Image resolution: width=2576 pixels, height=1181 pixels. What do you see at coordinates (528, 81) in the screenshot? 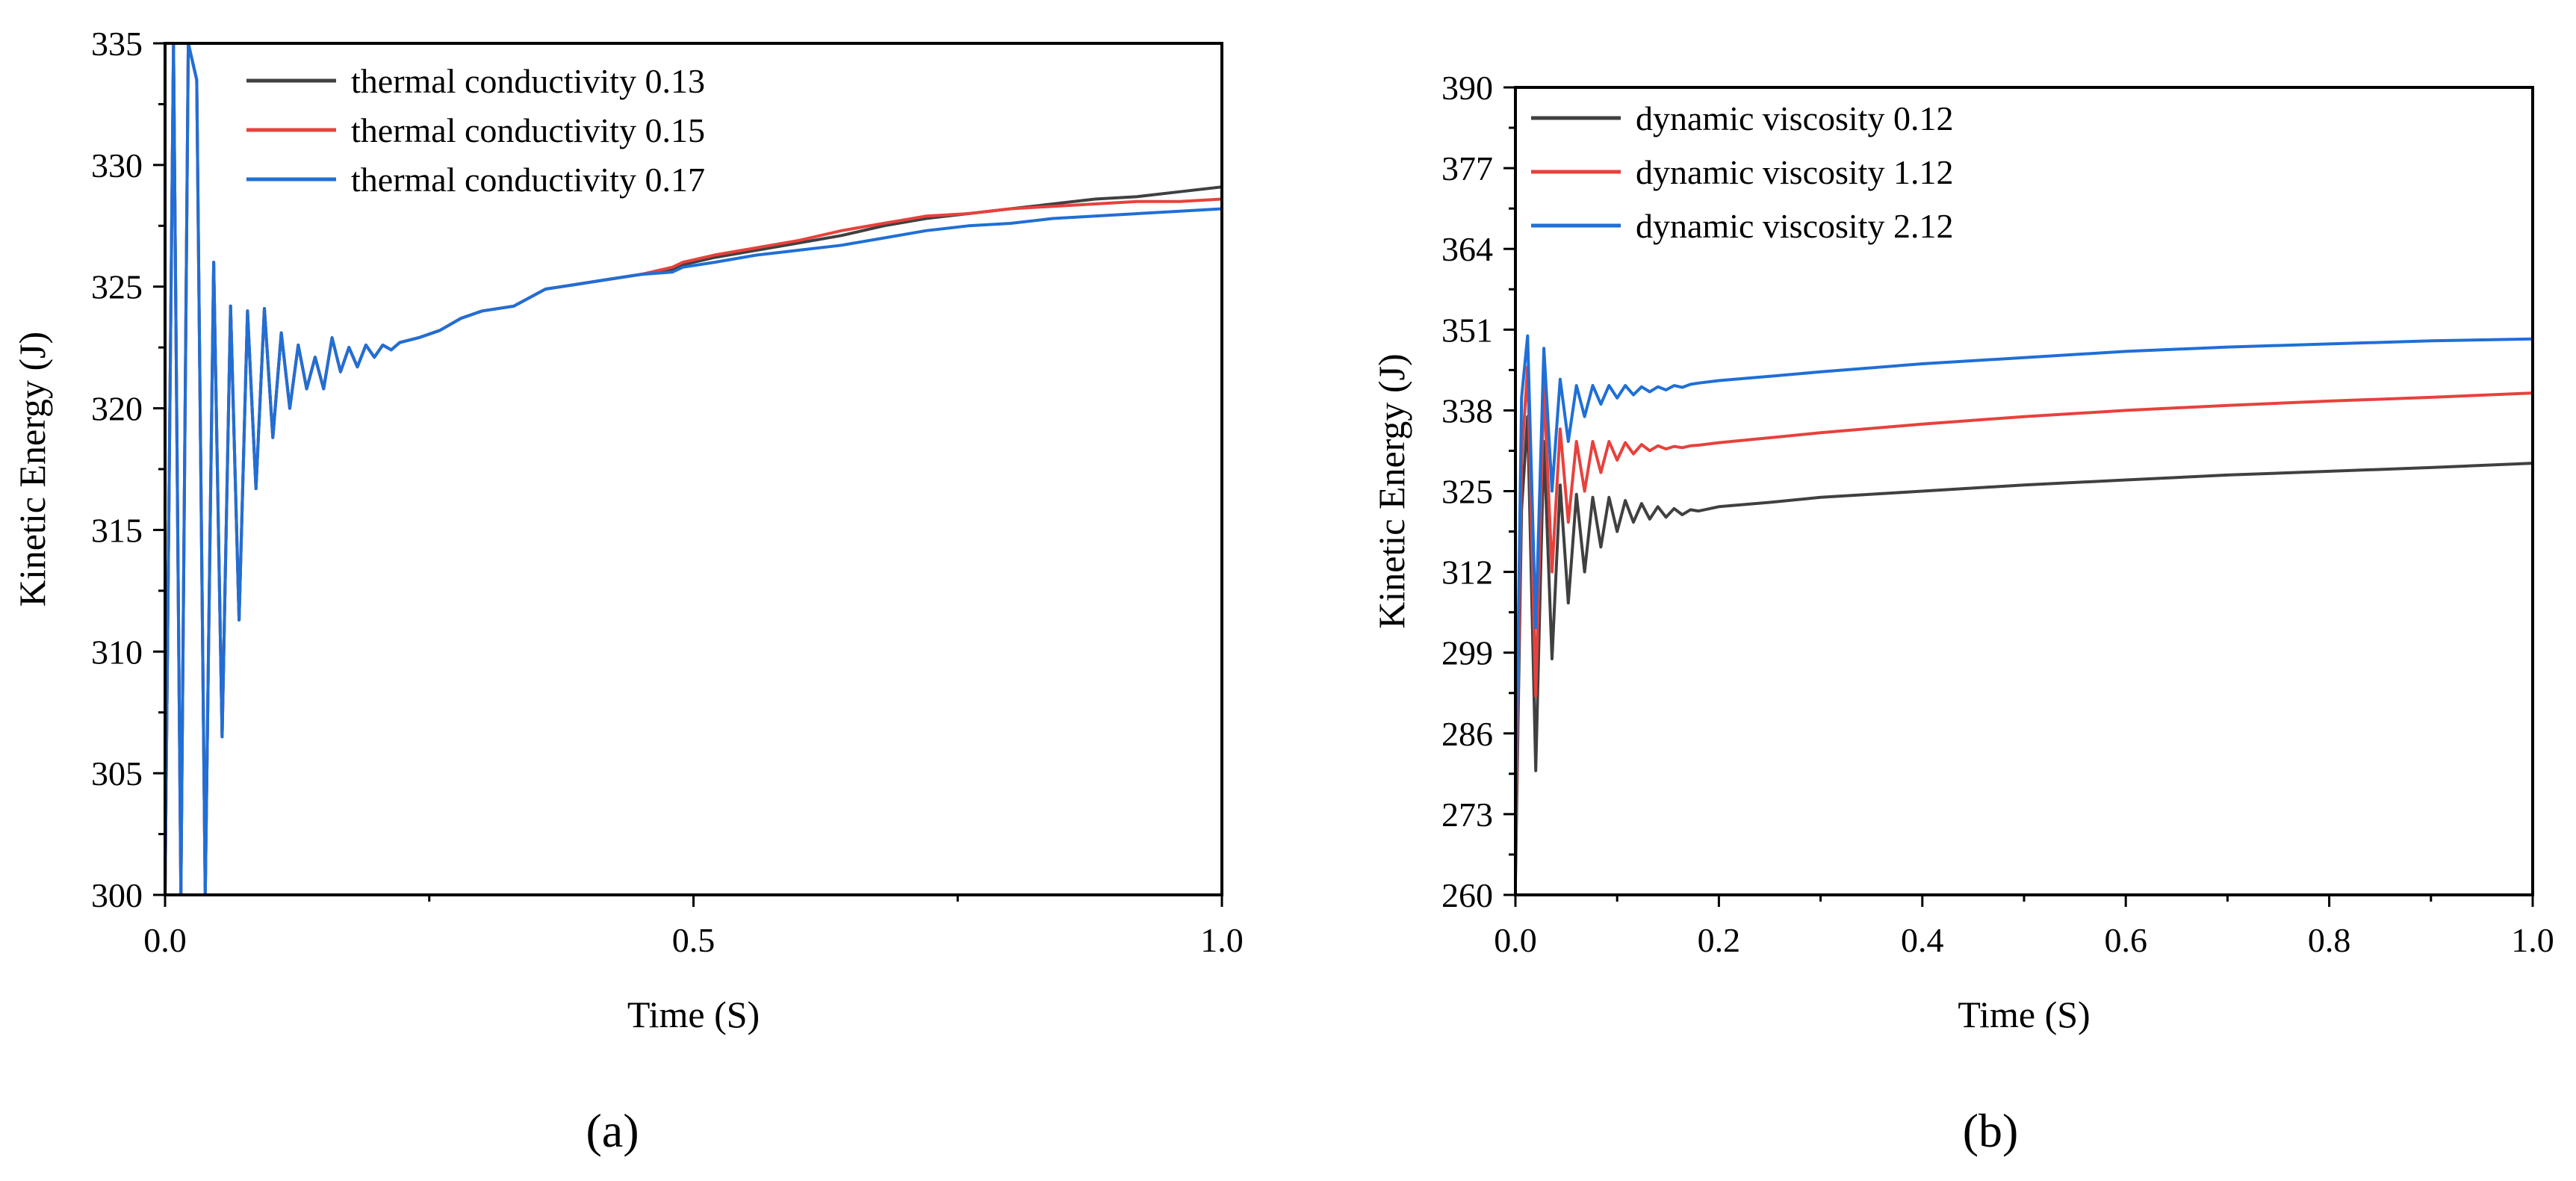
I see `legend-label-1: thermal conductivity 0.13` at bounding box center [528, 81].